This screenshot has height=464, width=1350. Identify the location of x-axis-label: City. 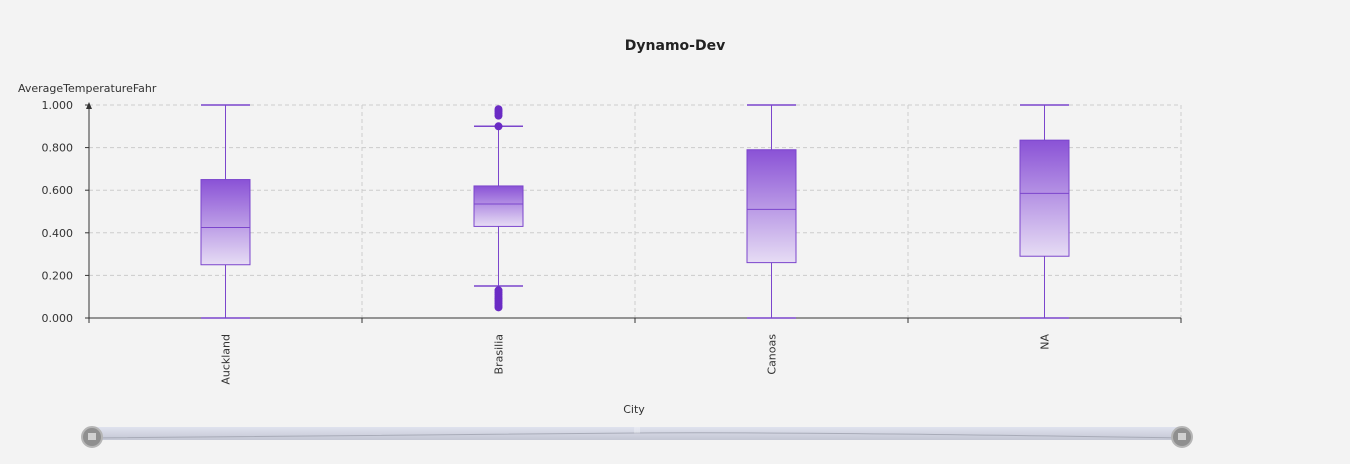
(634, 409).